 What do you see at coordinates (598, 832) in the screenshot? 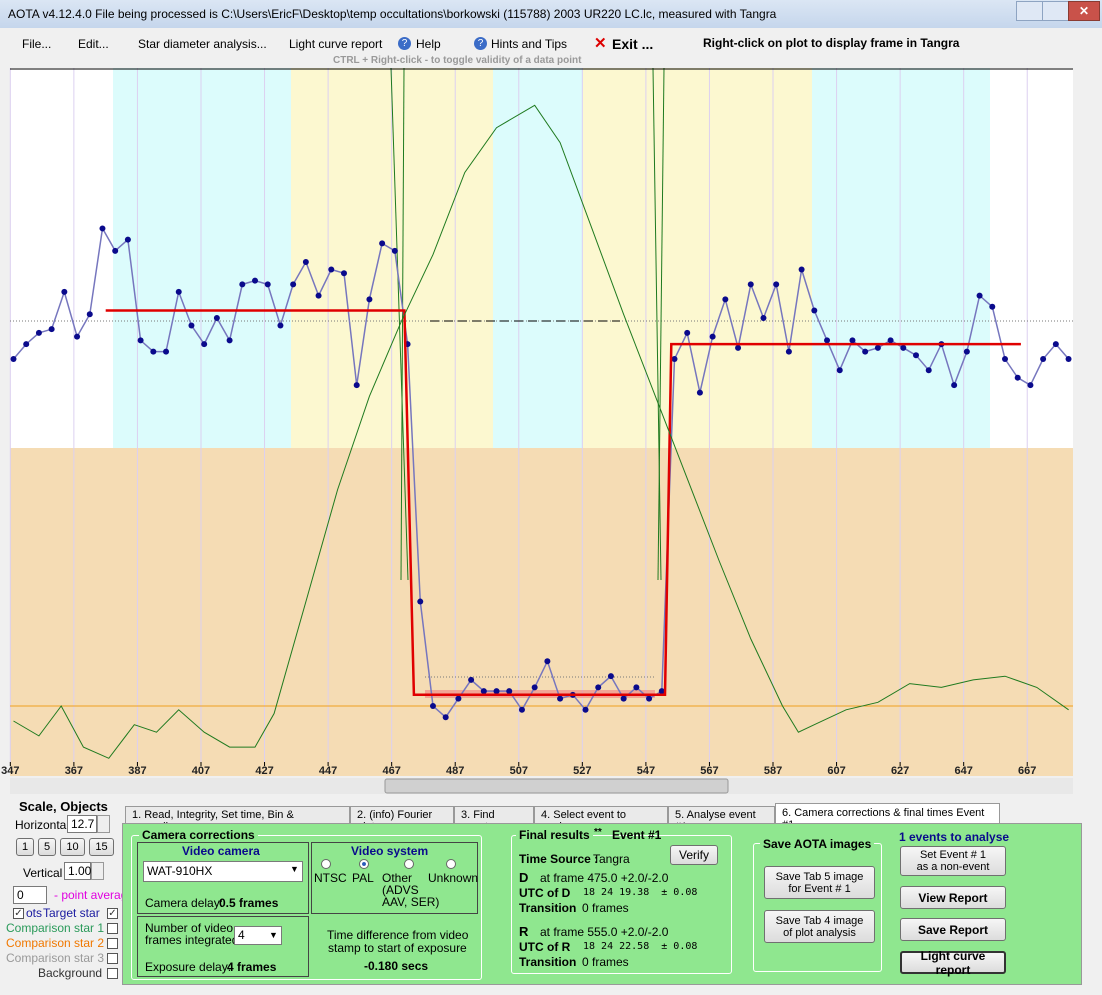
I see `results-stars: **` at bounding box center [598, 832].